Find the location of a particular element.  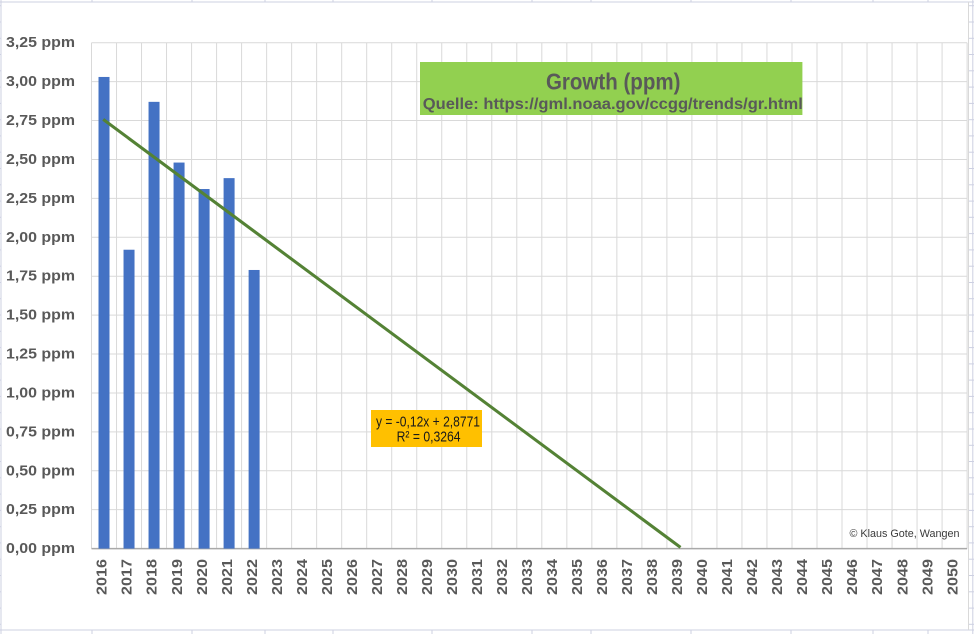

svg-text: 2029 is located at coordinates (427, 577).